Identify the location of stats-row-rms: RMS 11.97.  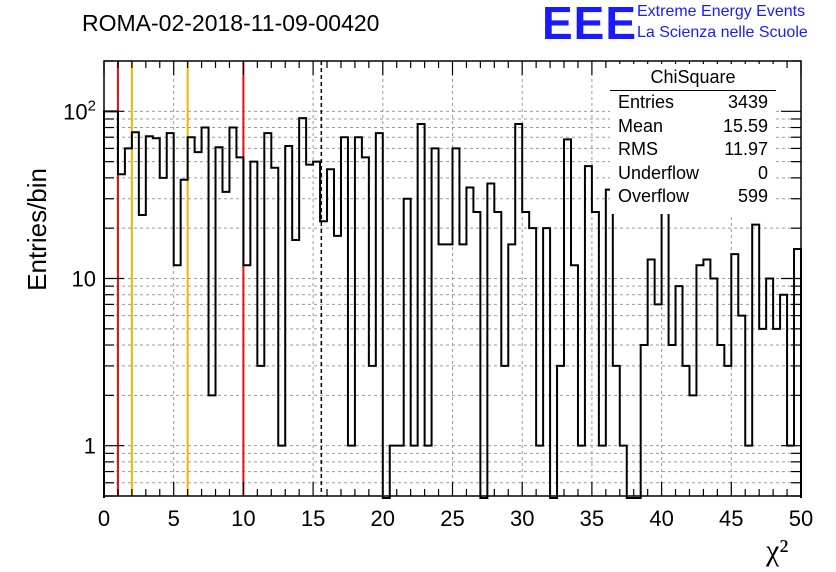
(693, 149).